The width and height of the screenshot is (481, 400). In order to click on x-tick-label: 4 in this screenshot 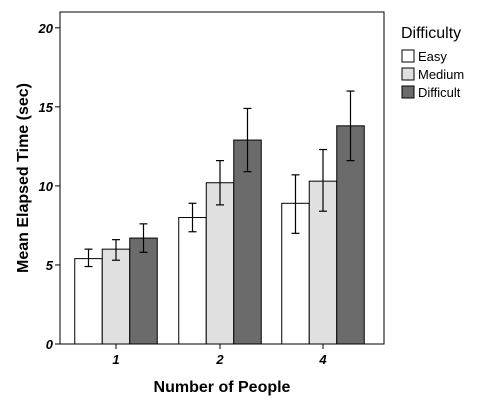, I will do `click(322, 359)`.